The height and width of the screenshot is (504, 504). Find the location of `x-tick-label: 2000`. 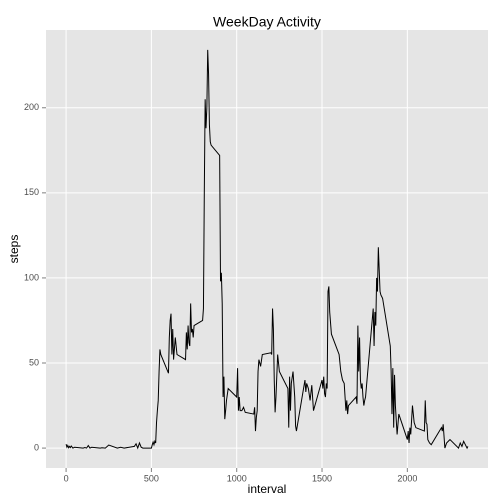

x-tick-label: 2000 is located at coordinates (407, 478).